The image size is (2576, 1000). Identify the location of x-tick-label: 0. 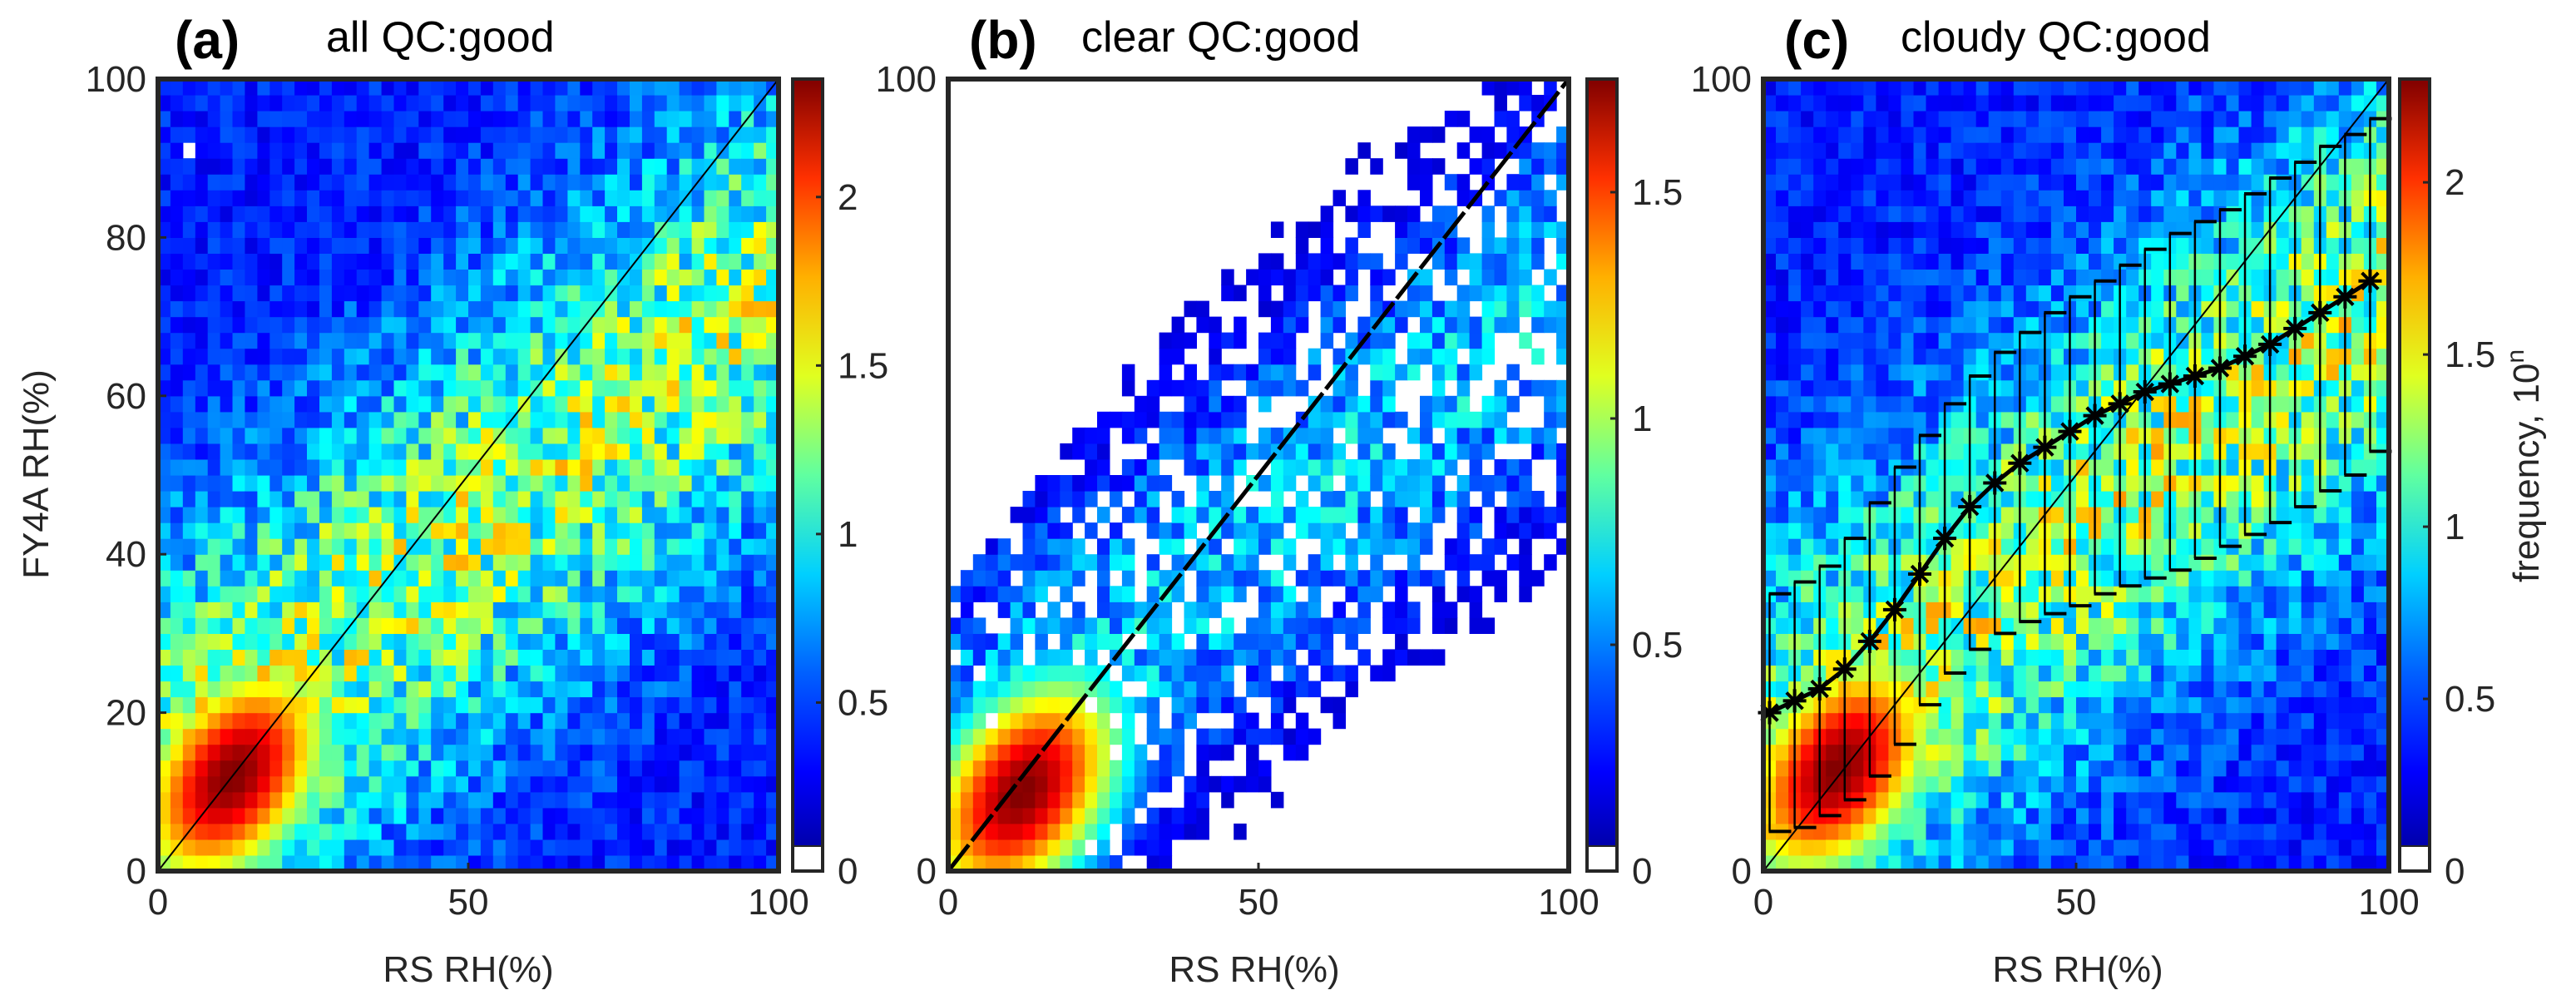
(158, 903).